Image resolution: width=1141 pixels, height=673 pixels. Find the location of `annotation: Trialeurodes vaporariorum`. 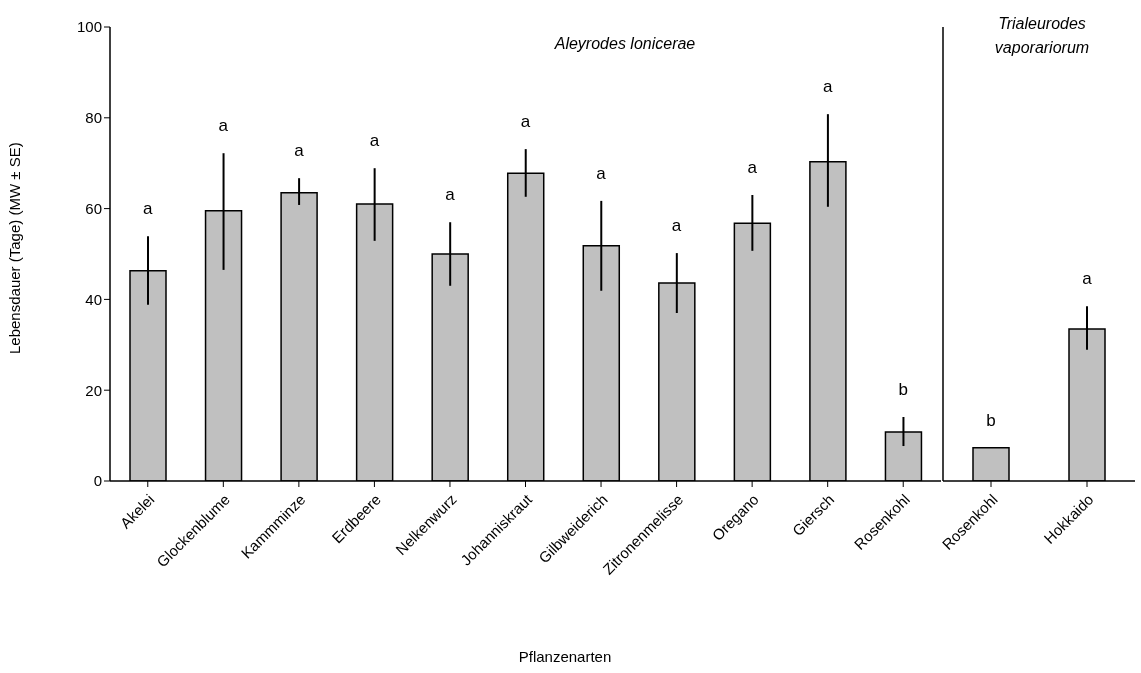

annotation: Trialeurodes vaporariorum is located at coordinates (1042, 36).